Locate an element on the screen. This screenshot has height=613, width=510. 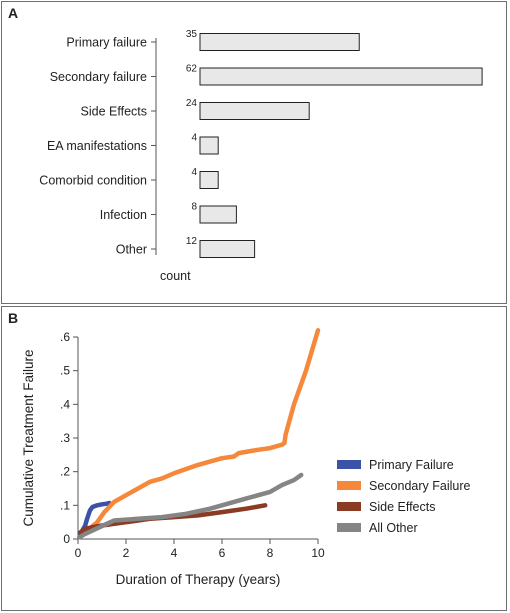
category-label: Infection is located at coordinates (123, 215).